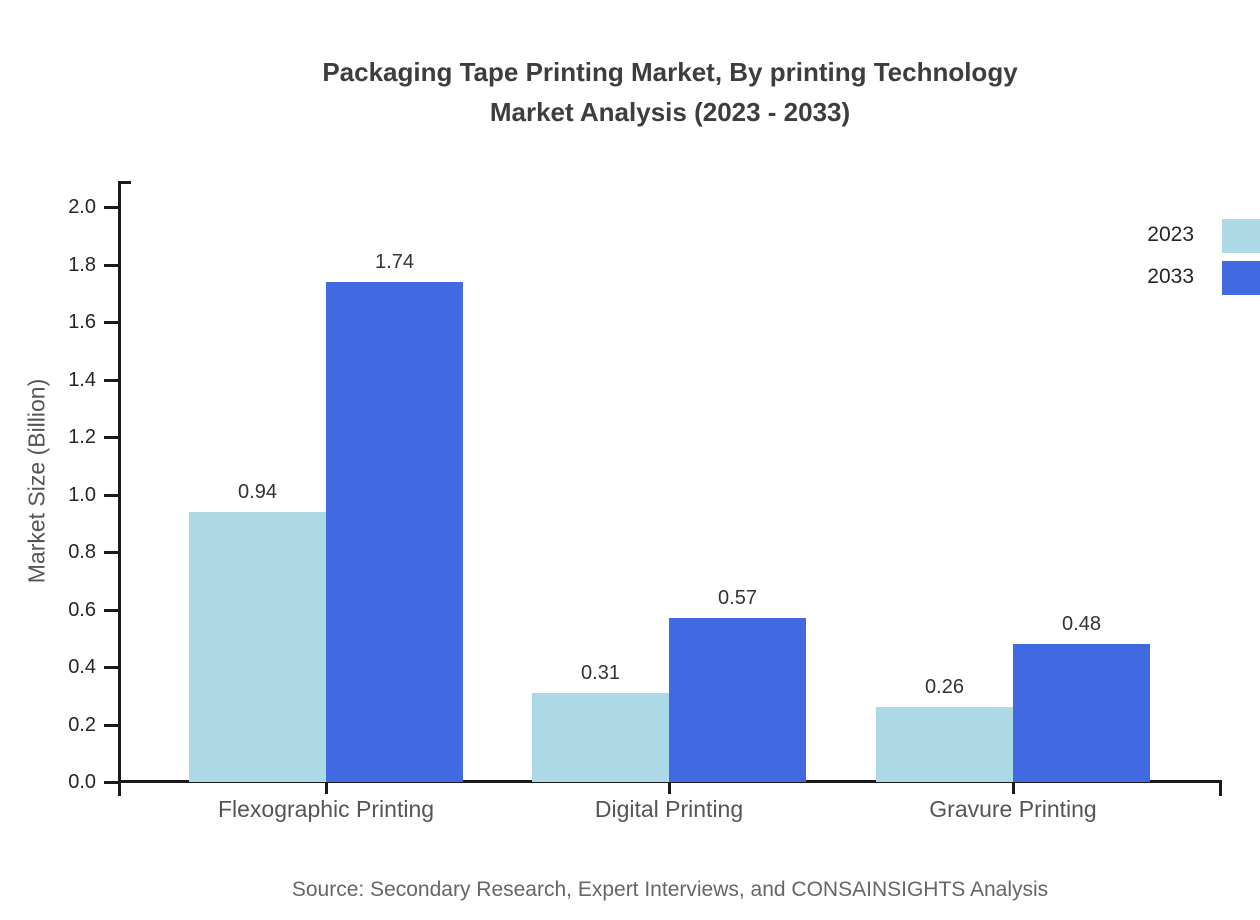  What do you see at coordinates (600, 673) in the screenshot?
I see `bar-value-label: 0.31` at bounding box center [600, 673].